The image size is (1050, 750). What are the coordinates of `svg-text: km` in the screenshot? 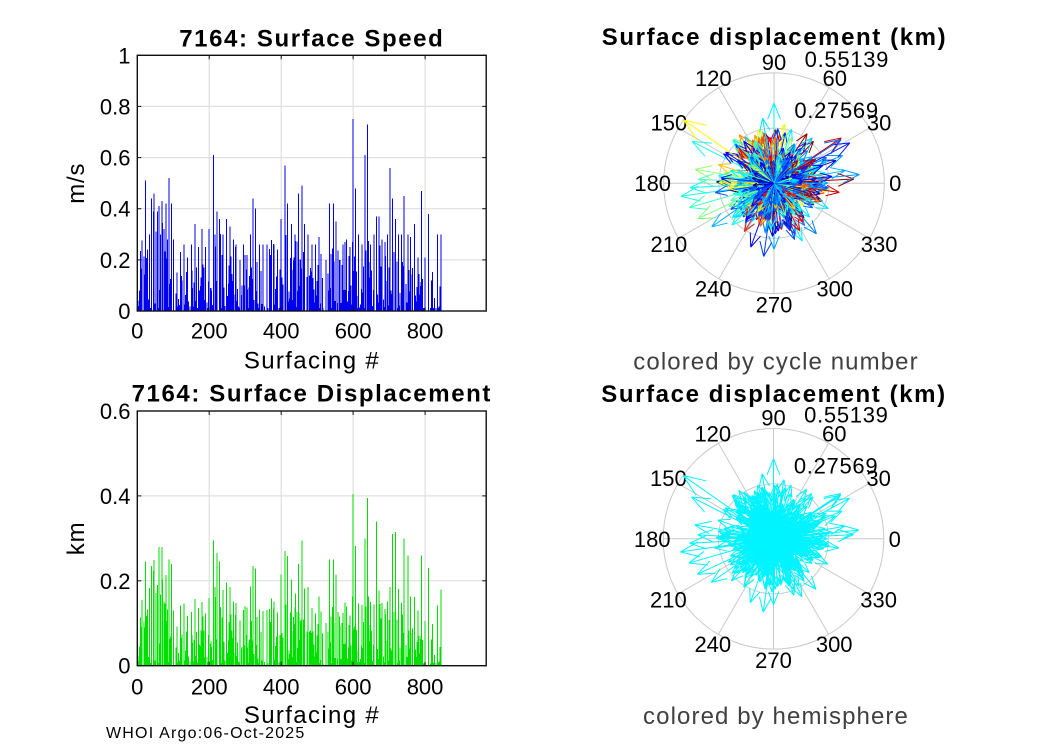 It's located at (76, 539).